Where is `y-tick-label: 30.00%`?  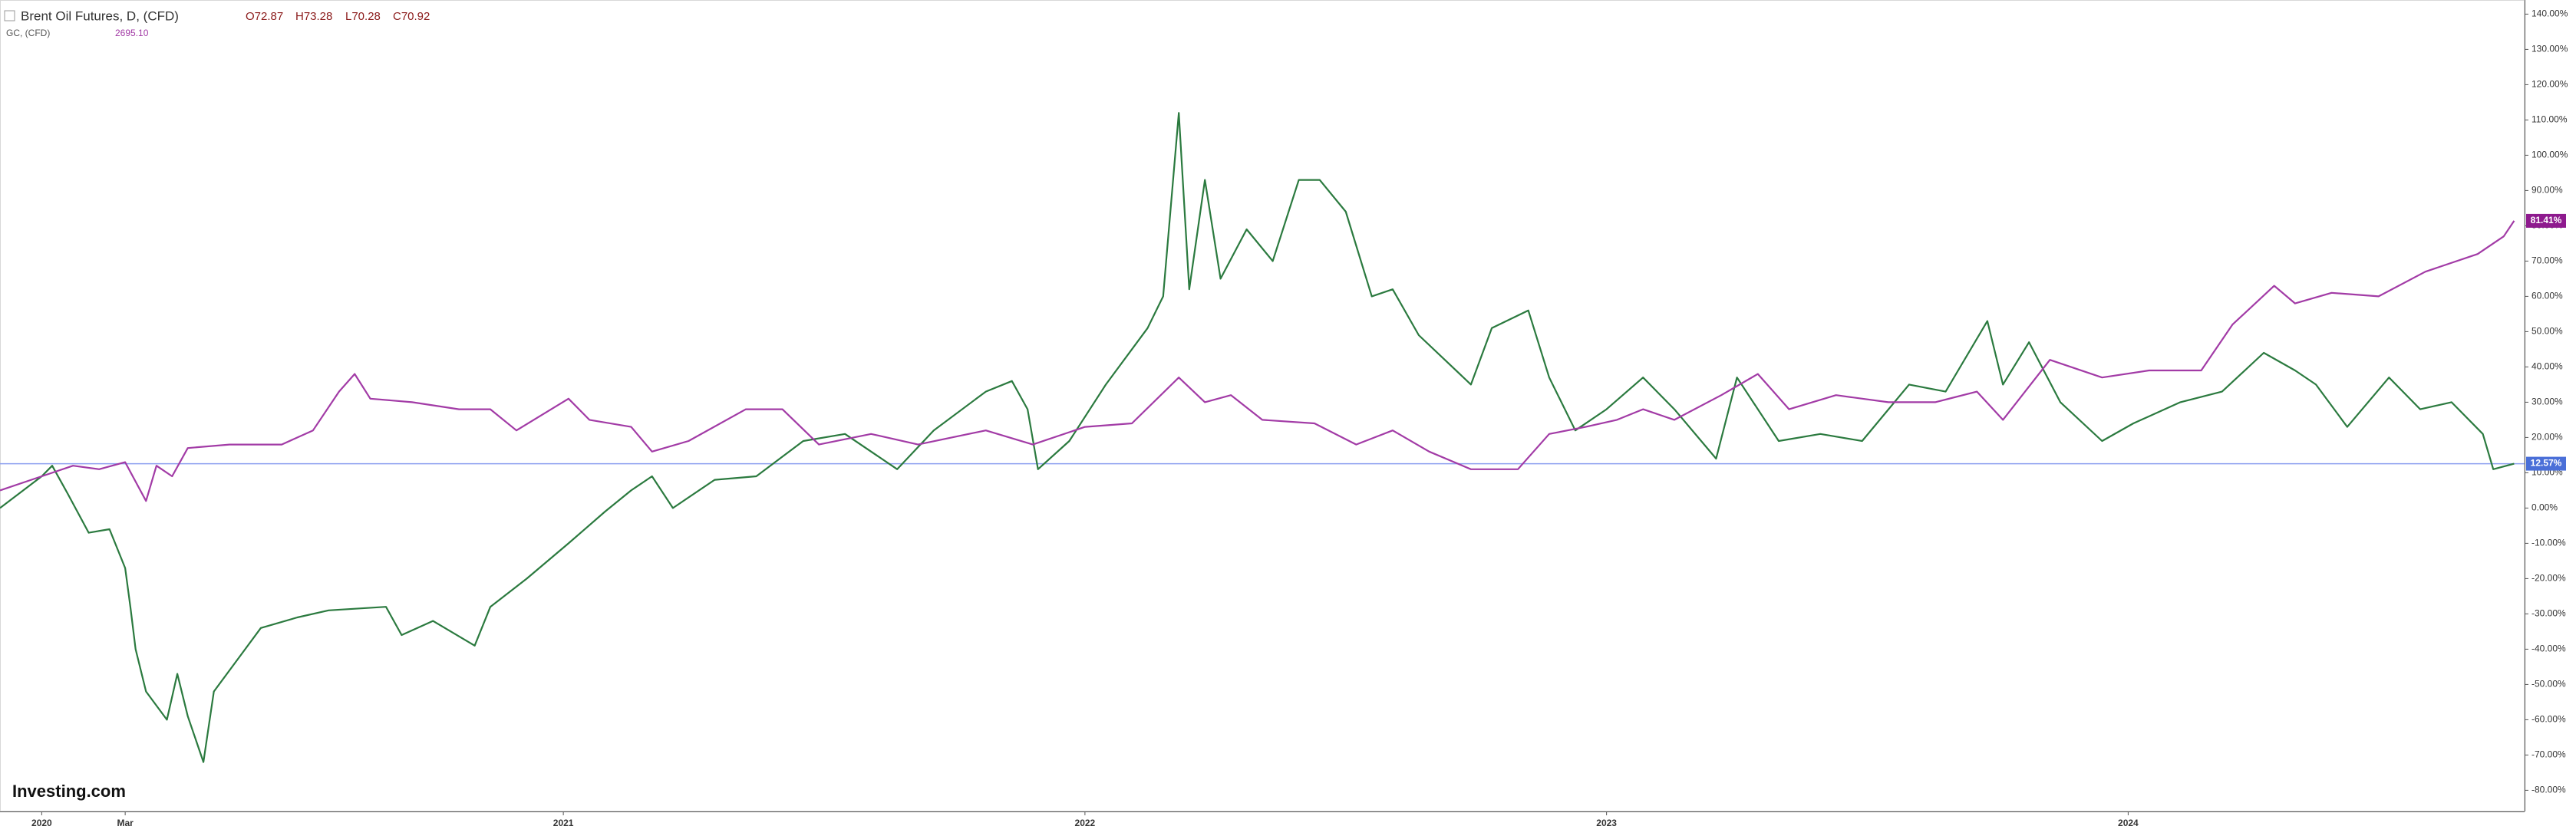
y-tick-label: 30.00% is located at coordinates (2547, 402).